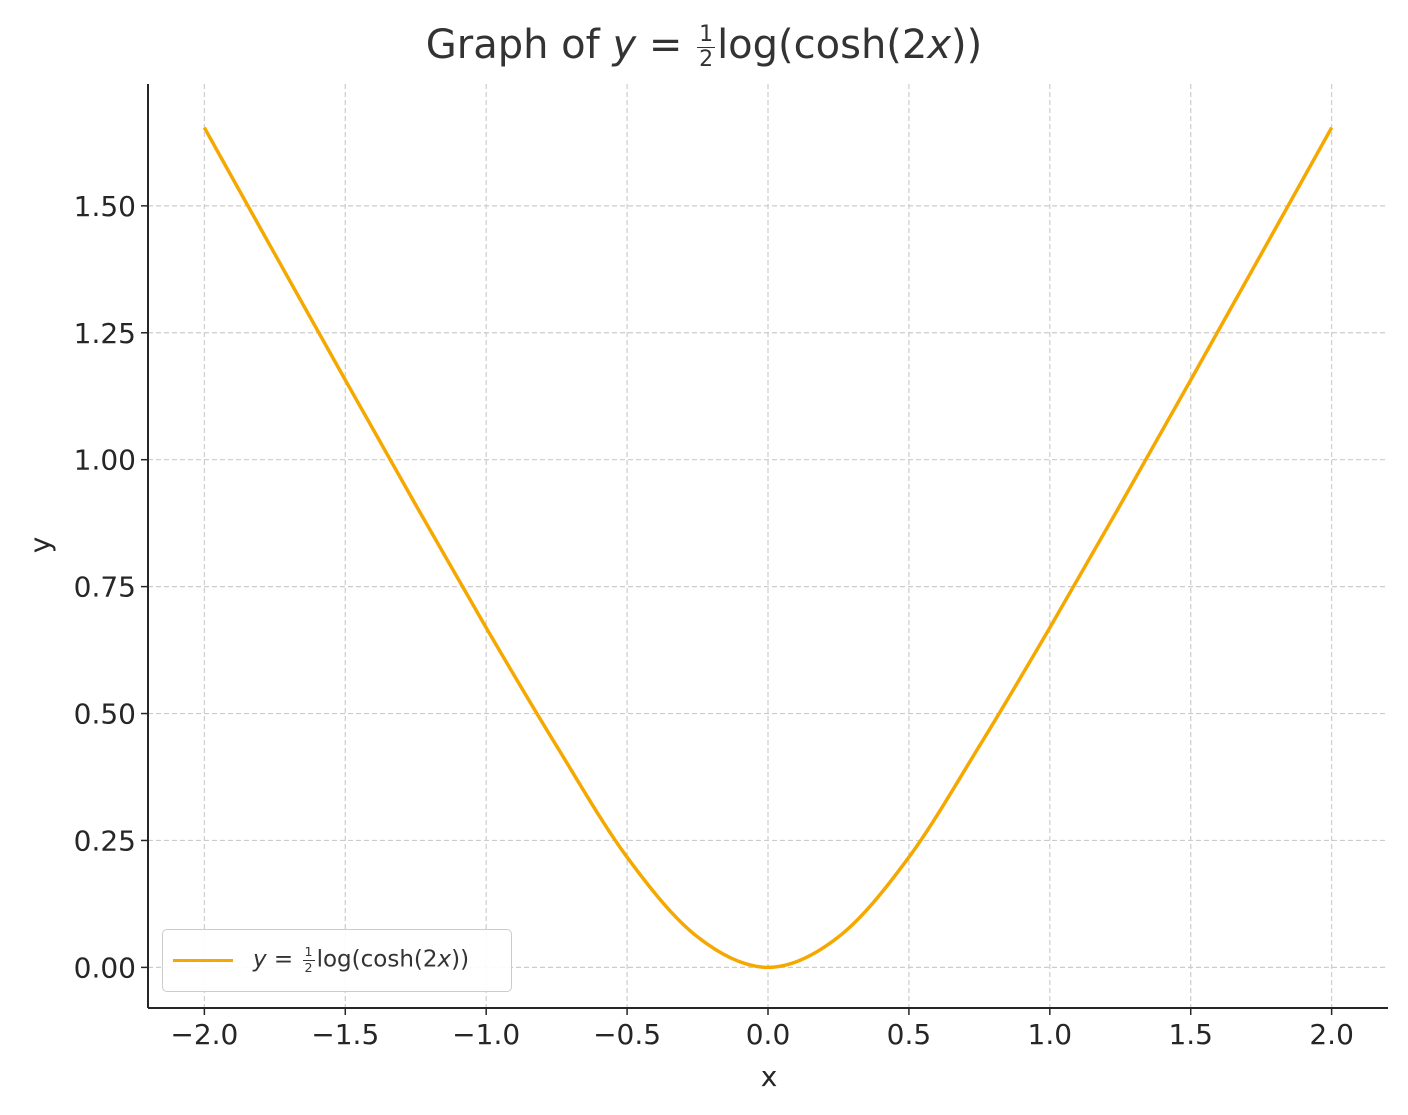  Describe the element at coordinates (40, 545) in the screenshot. I see `y-axis-label: y` at that location.